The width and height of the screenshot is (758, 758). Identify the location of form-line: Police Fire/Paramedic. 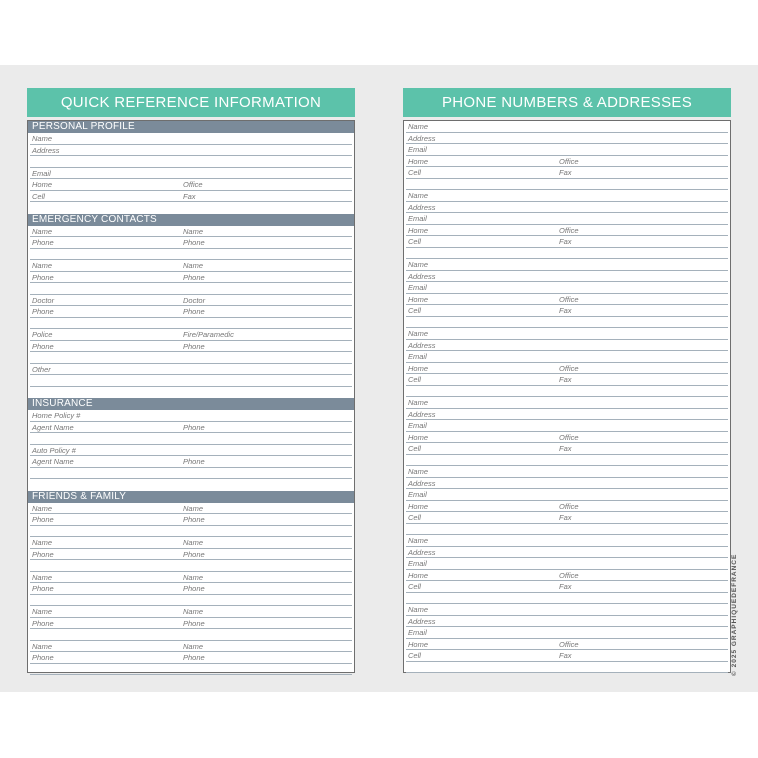
(191, 335).